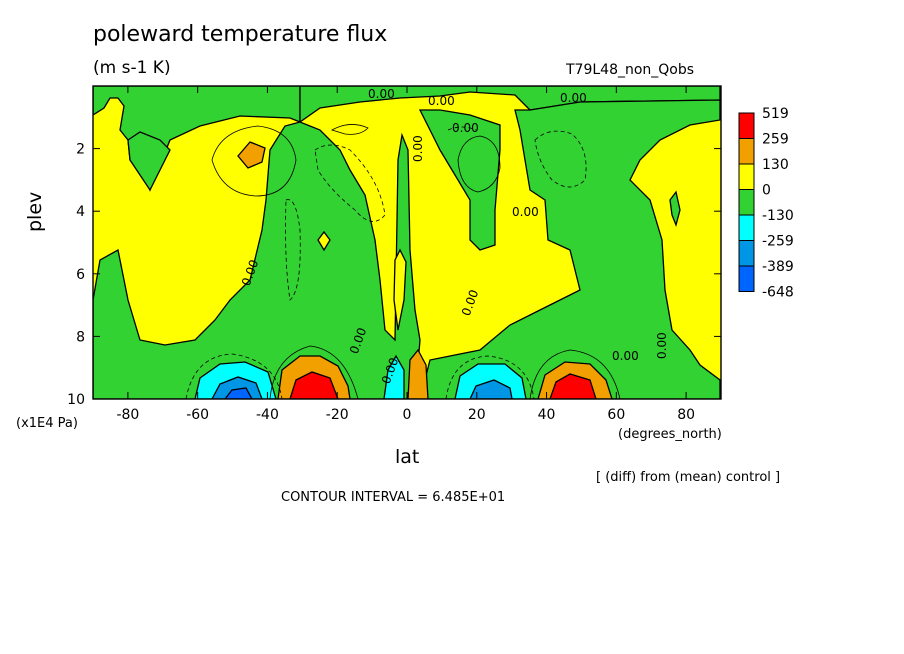  Describe the element at coordinates (407, 415) in the screenshot. I see `x-tick-label: 0` at that location.